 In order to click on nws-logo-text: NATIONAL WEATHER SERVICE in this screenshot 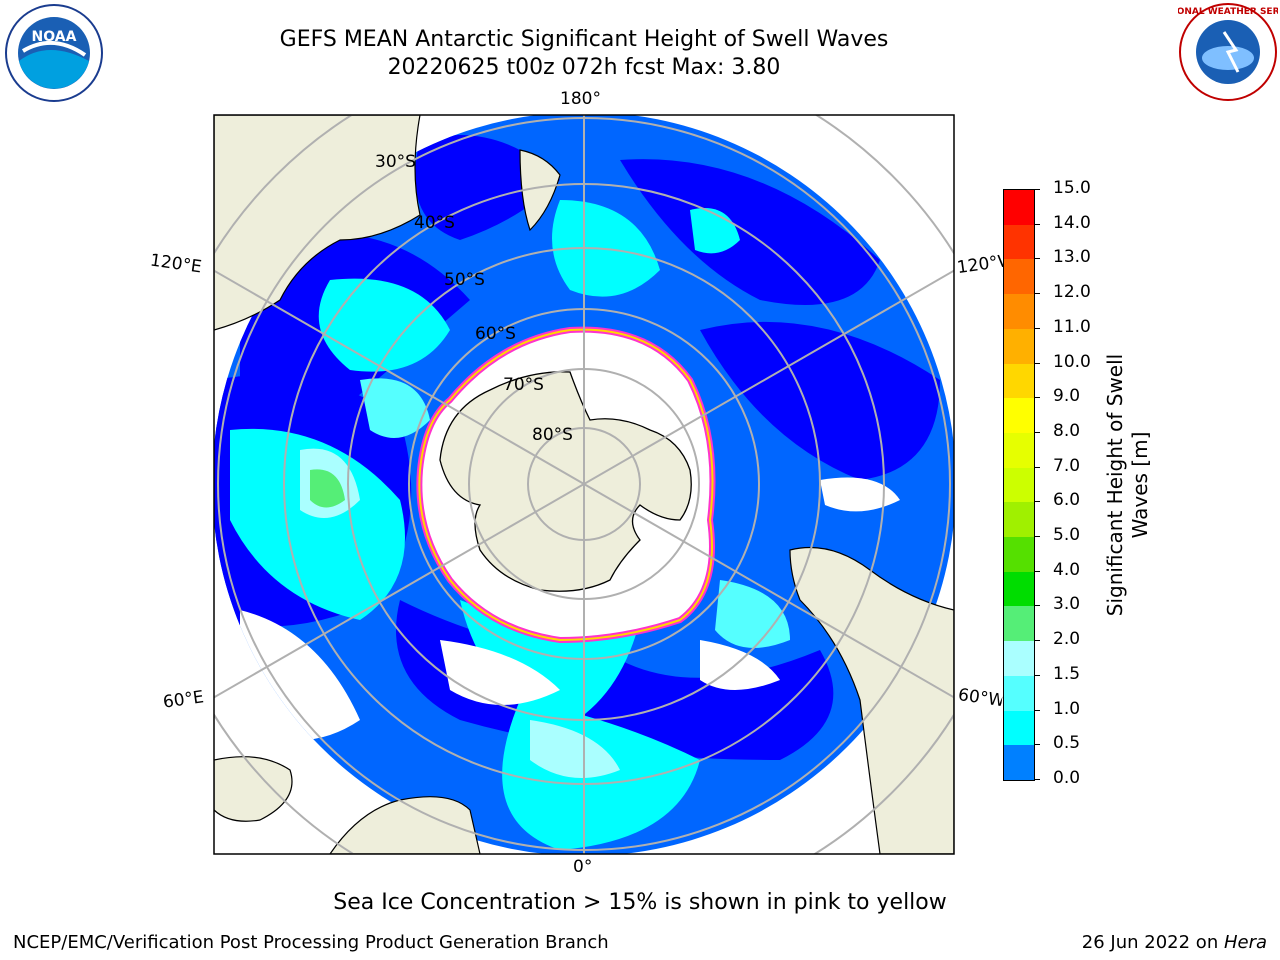, I will do `click(1228, 12)`.